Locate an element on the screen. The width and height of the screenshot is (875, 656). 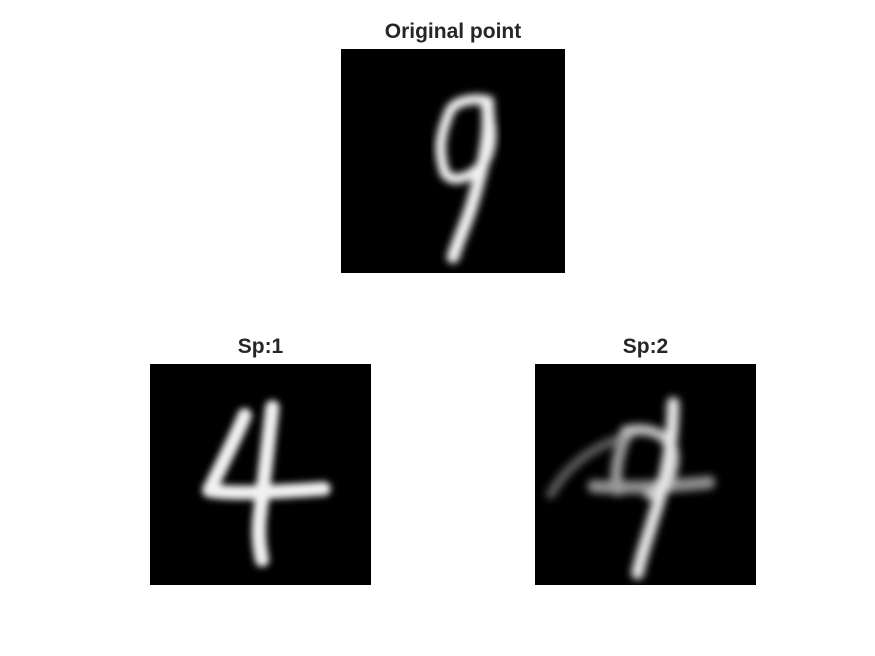
panel-title: Sp:1 is located at coordinates (260, 346).